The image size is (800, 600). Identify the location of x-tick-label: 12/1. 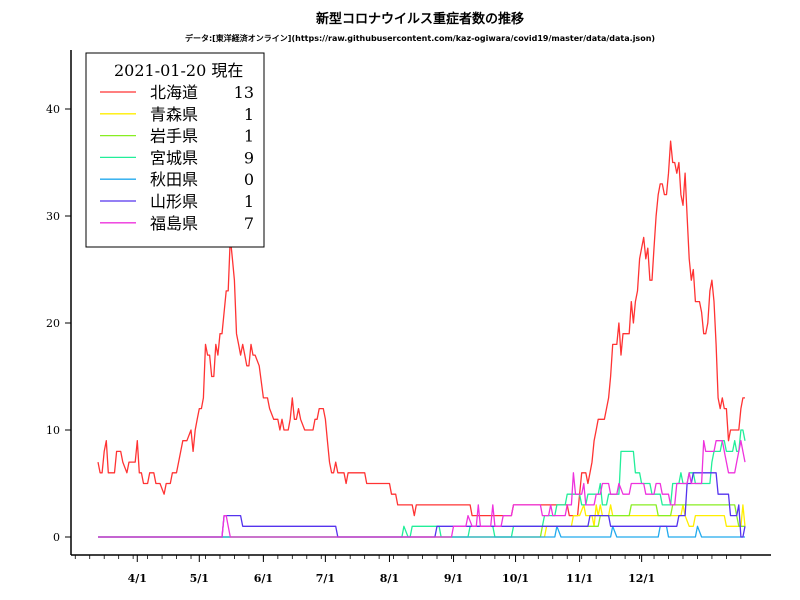
(641, 578).